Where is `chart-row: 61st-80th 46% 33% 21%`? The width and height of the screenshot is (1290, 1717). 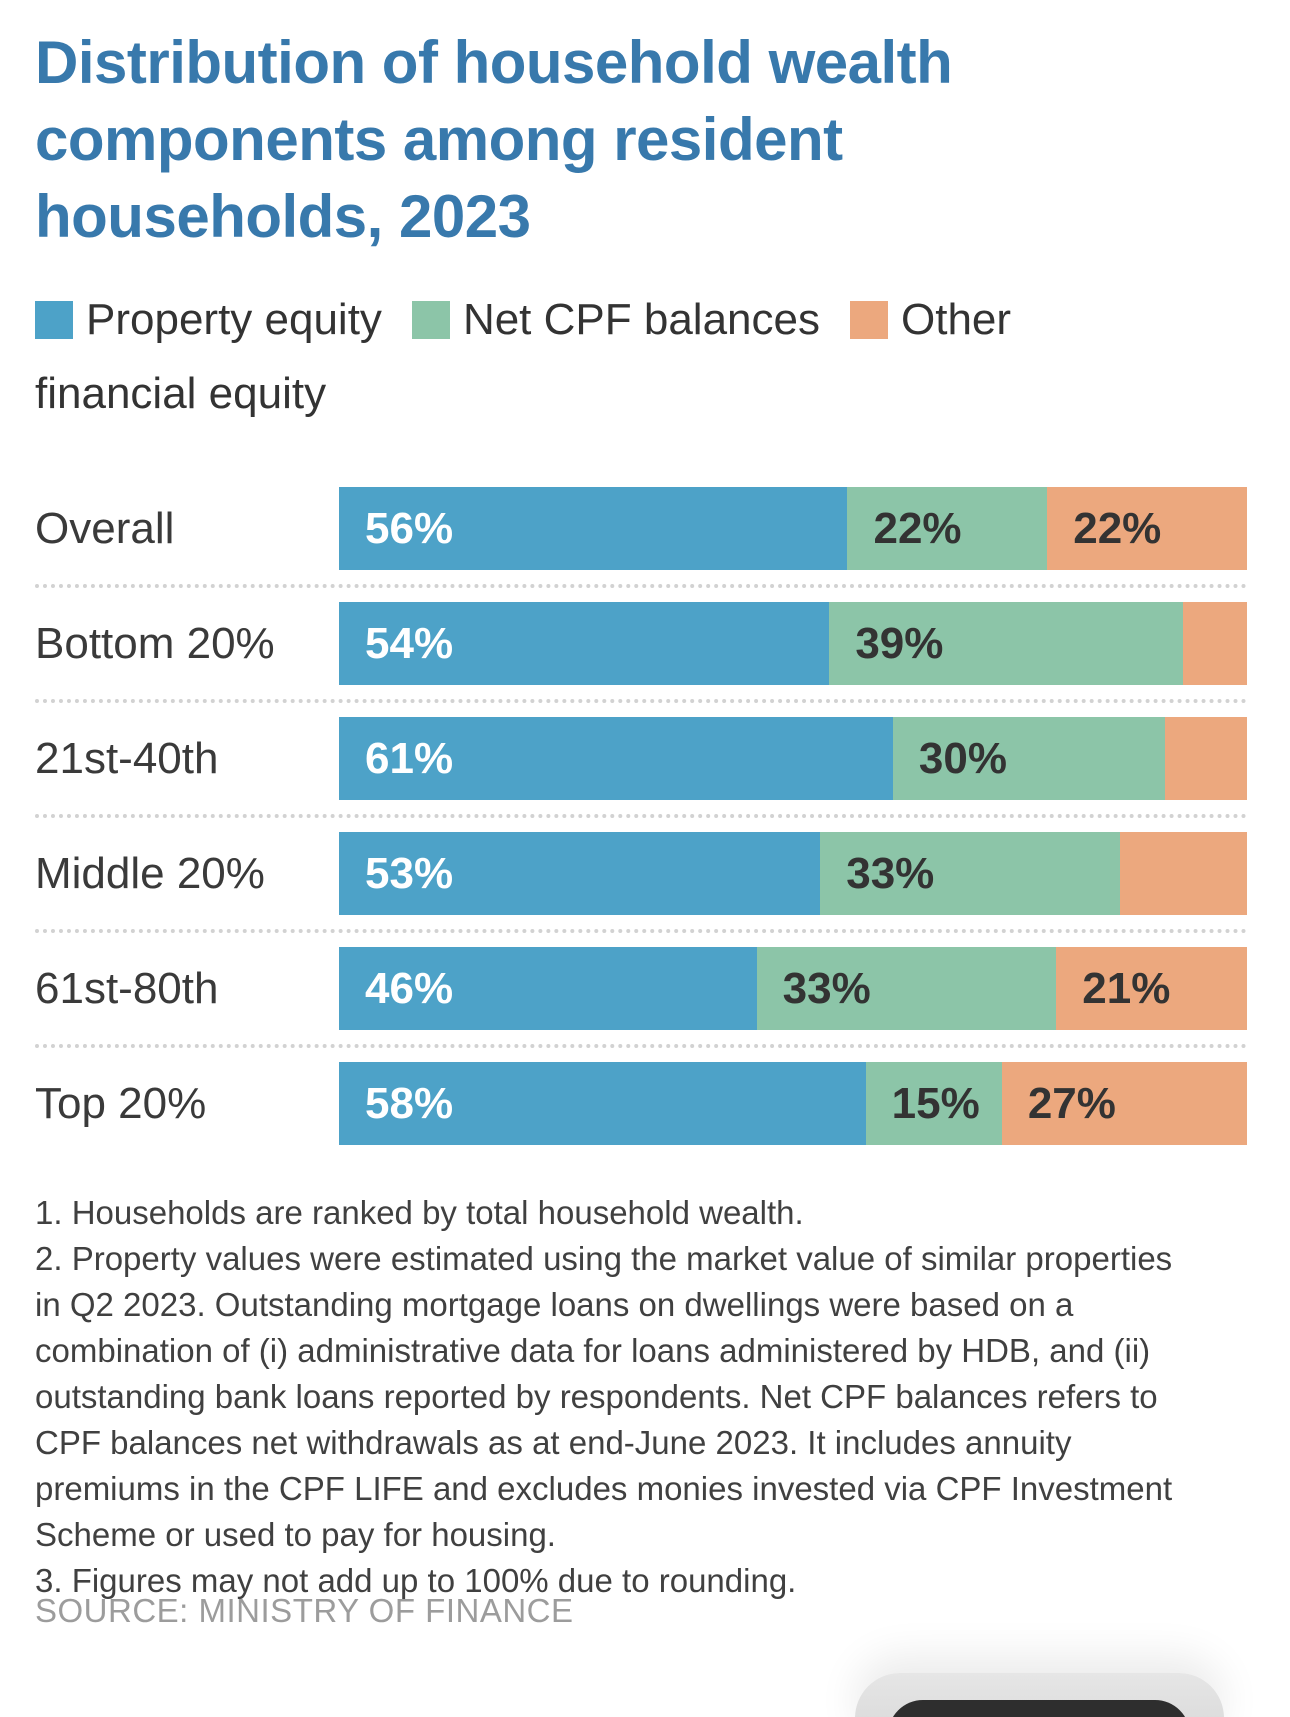 chart-row: 61st-80th 46% 33% 21% is located at coordinates (641, 988).